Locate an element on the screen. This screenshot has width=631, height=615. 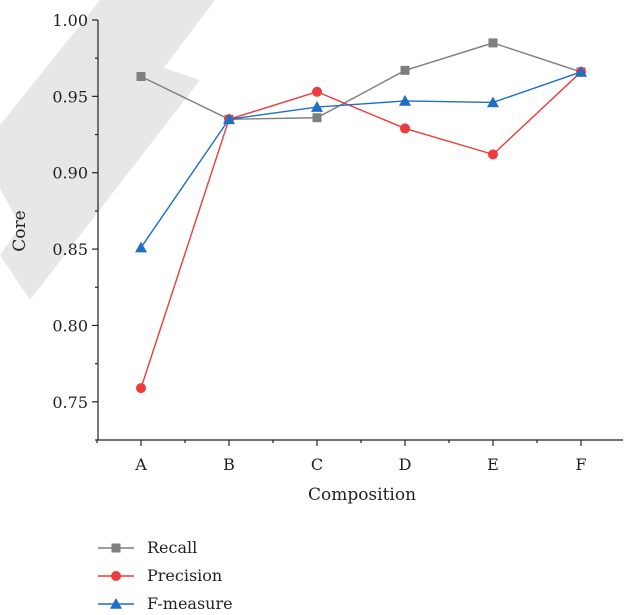
legend-item-f-measure: F-measure is located at coordinates (165, 603).